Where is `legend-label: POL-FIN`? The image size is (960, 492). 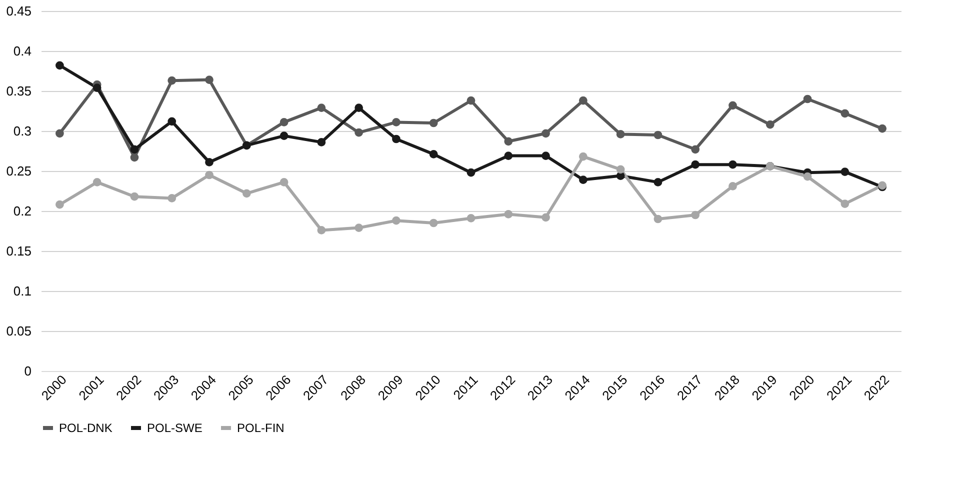
legend-label: POL-FIN is located at coordinates (260, 428).